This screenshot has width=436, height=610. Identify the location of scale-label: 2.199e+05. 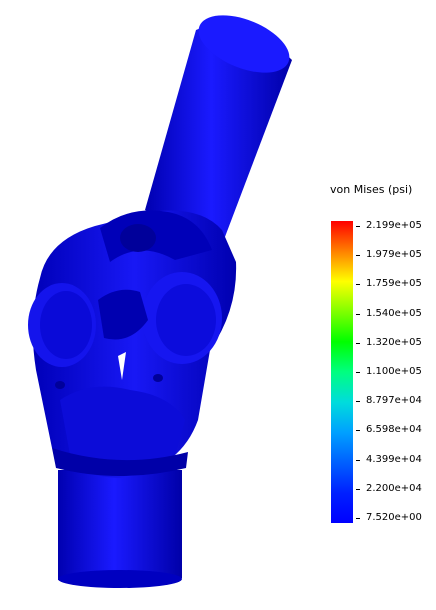
(394, 225).